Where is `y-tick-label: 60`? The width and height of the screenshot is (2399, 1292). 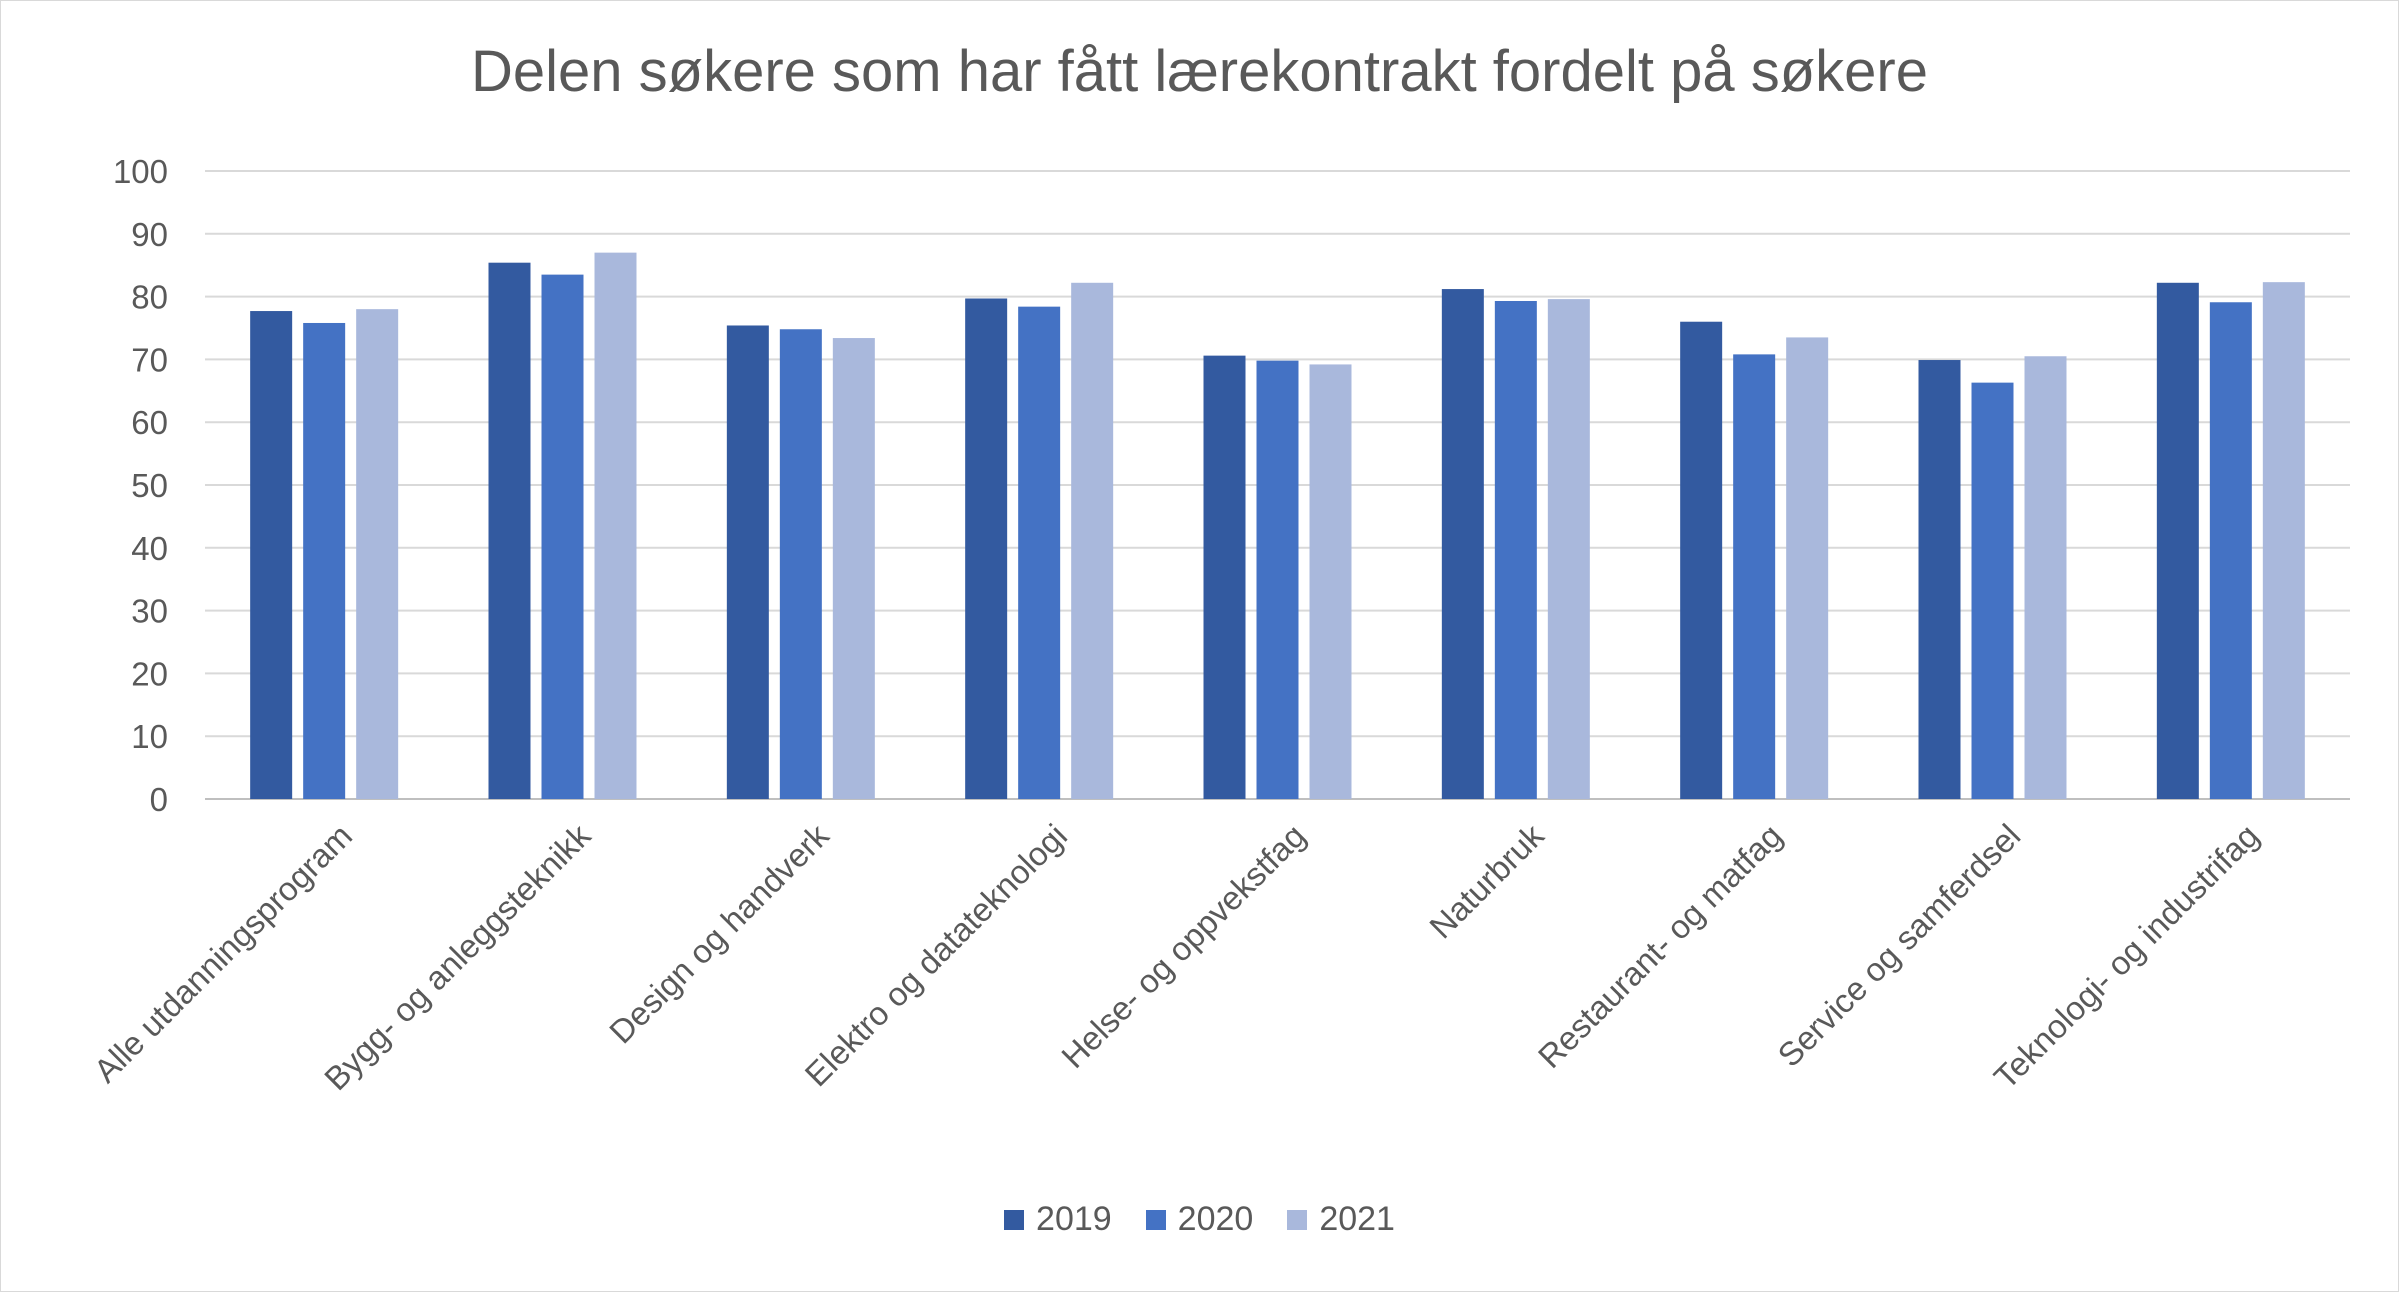 y-tick-label: 60 is located at coordinates (149, 422).